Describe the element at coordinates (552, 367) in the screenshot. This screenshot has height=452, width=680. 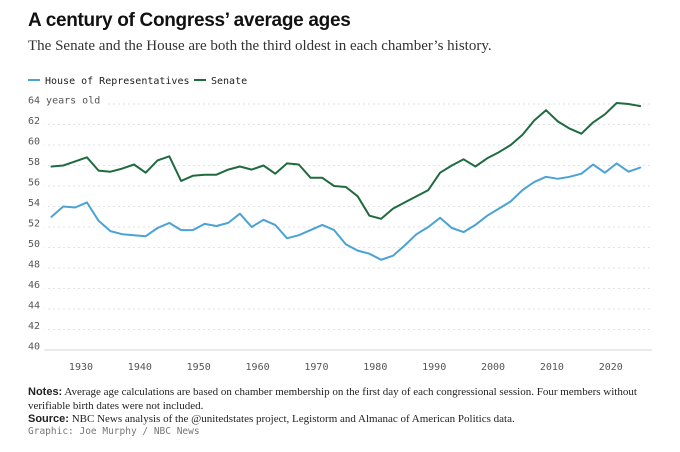
I see `x-tick-label: 2010` at that location.